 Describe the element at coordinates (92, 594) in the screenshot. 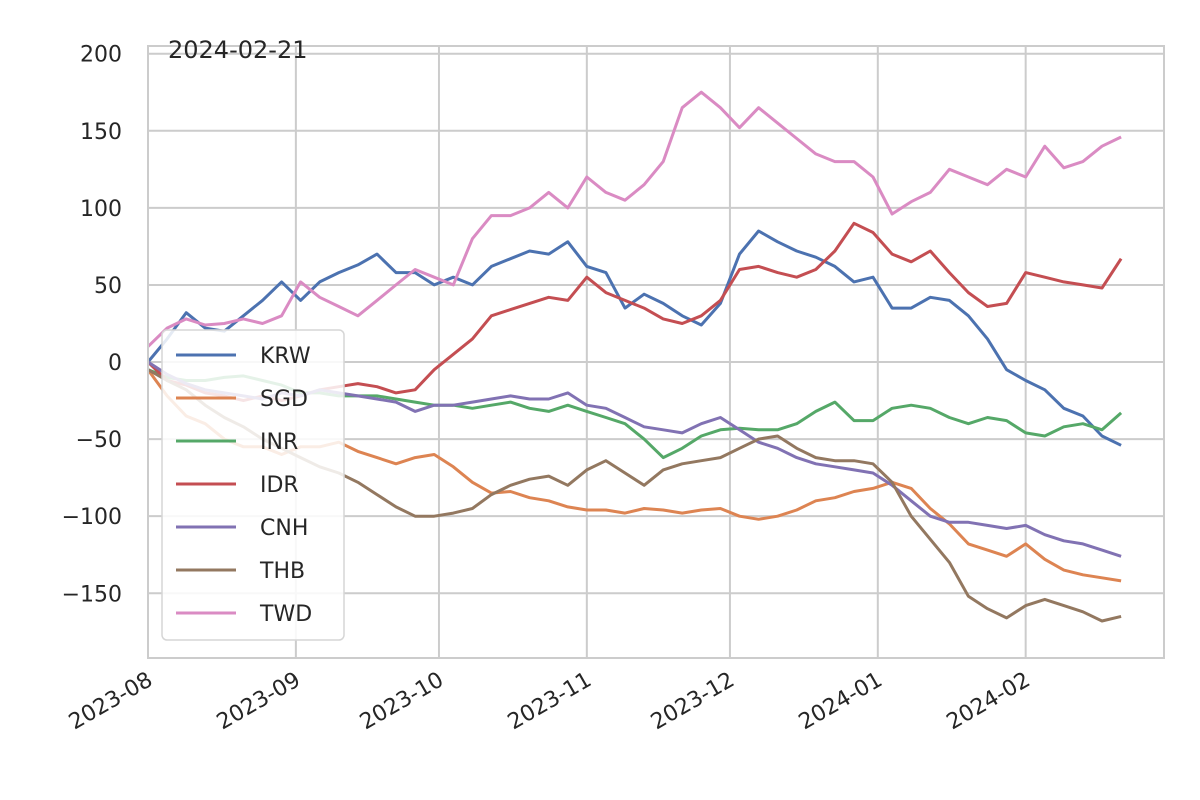

I see `y-tick-label: −150` at that location.